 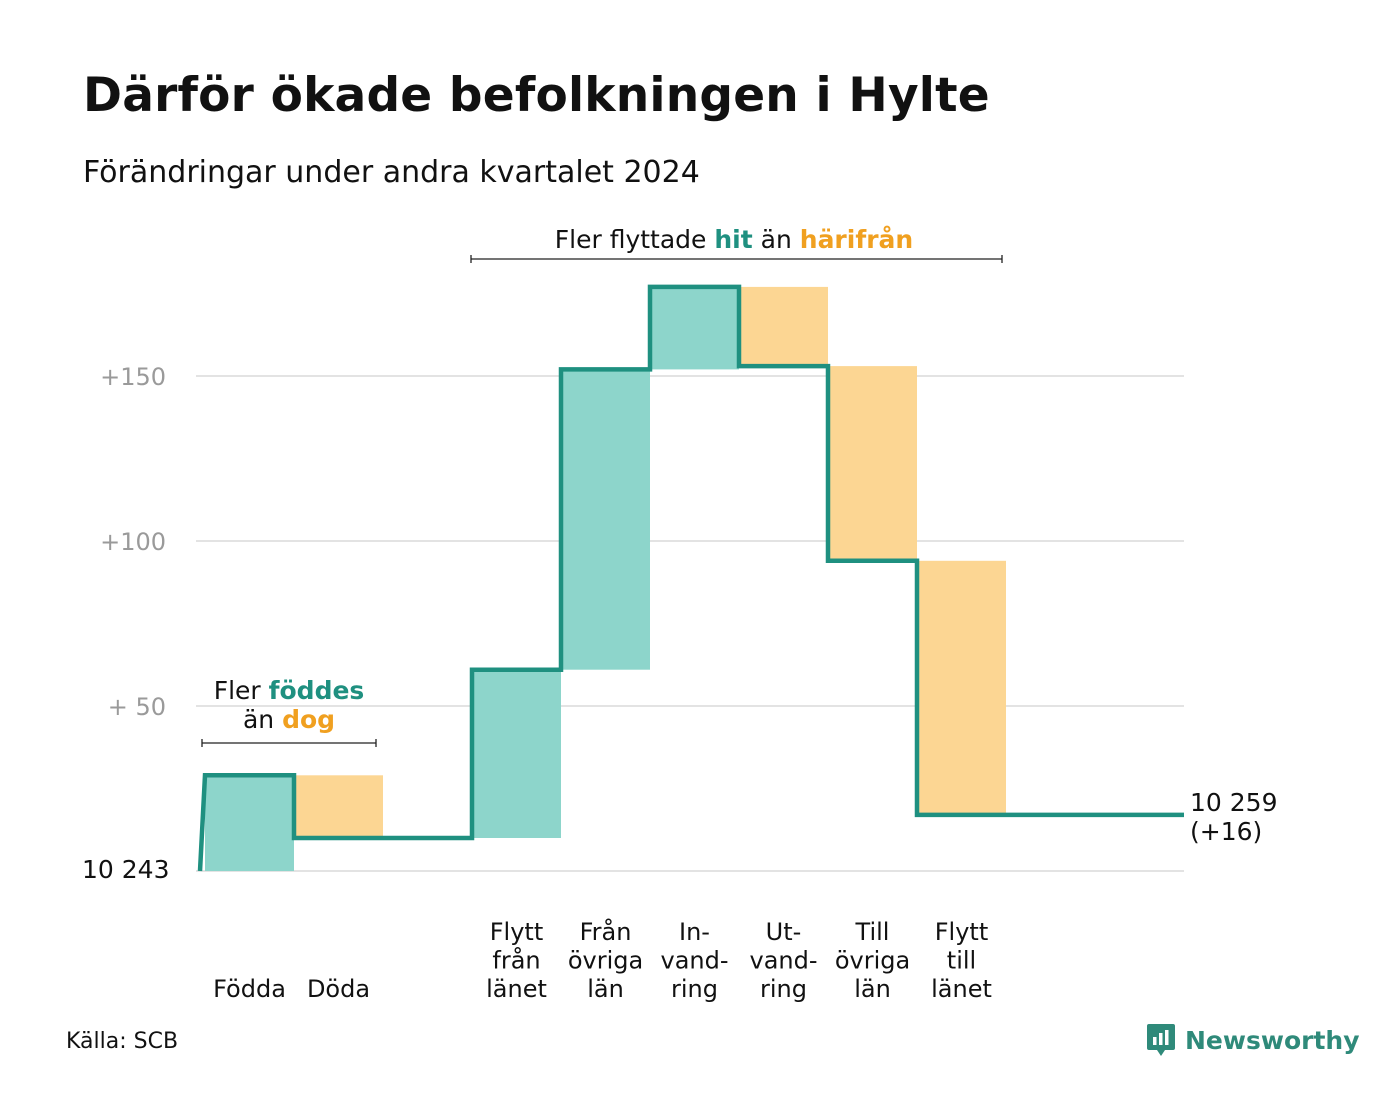 I want to click on source-note: Källa: SCB, so click(x=122, y=1041).